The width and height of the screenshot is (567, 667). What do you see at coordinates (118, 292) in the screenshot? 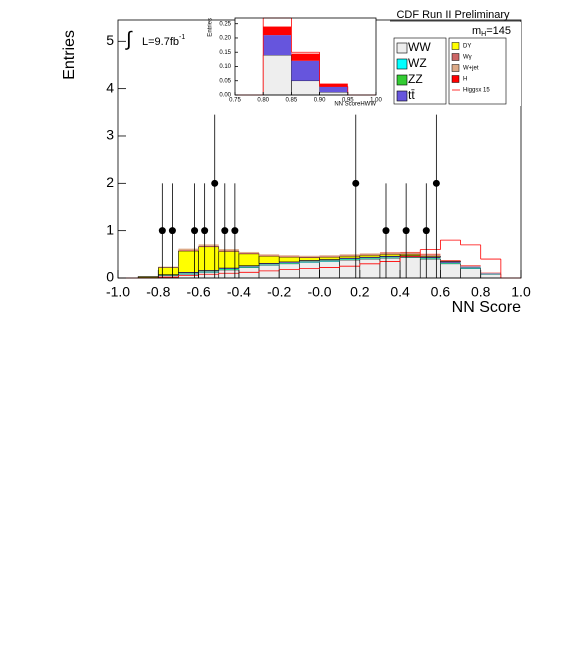
I see `x-tick-label: -1.0` at bounding box center [118, 292].